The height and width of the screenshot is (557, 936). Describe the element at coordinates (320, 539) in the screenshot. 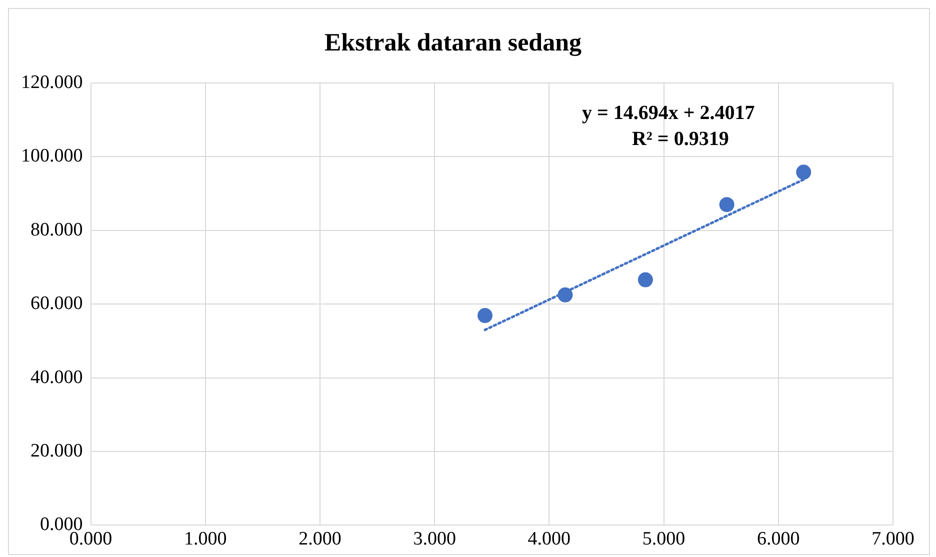

I see `x-tick-label: 2.000` at that location.